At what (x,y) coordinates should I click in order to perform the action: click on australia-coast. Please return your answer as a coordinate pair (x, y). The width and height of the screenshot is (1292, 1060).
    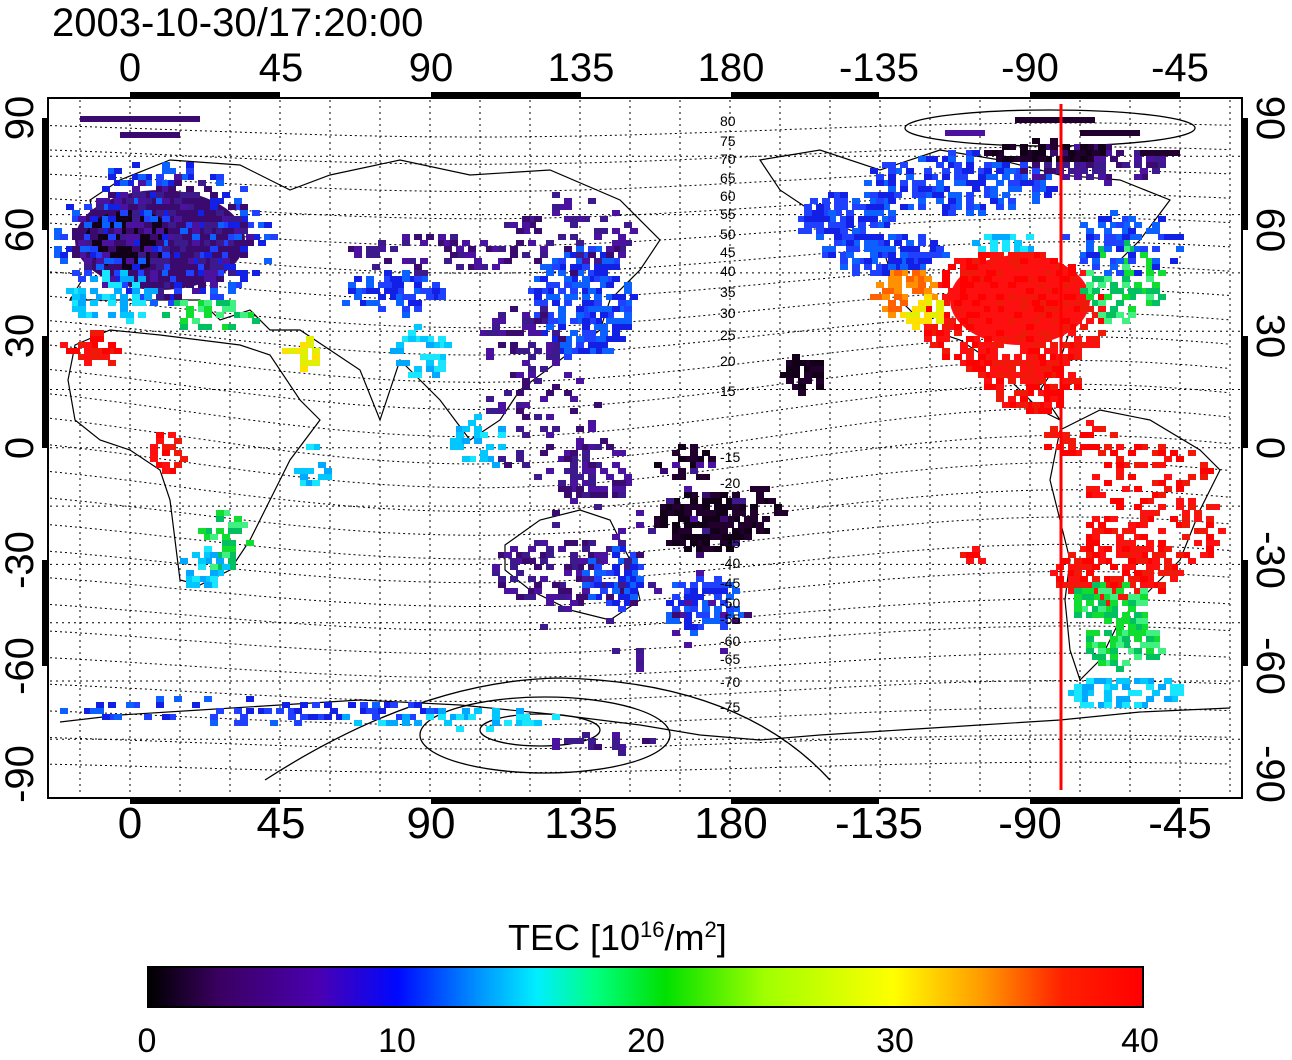
    Looking at the image, I should click on (572, 565).